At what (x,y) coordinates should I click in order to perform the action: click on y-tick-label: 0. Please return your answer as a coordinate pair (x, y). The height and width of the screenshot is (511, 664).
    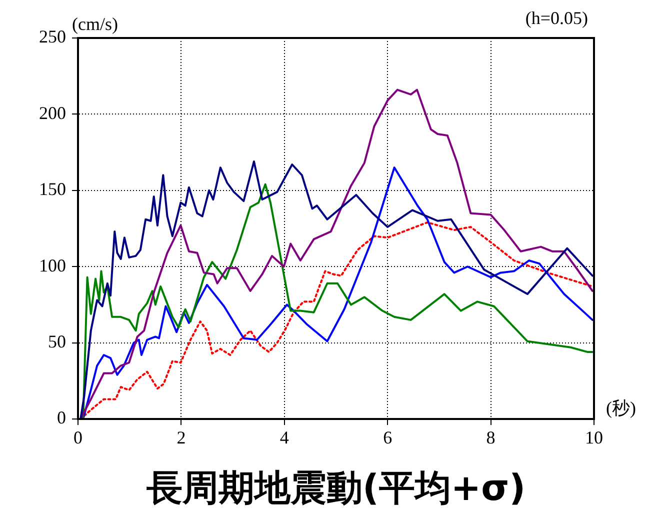
    Looking at the image, I should click on (61, 418).